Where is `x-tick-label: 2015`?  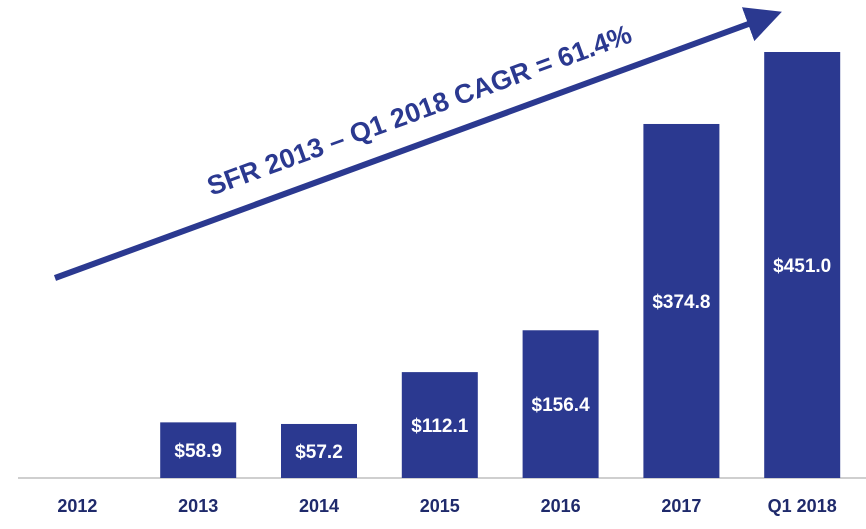
x-tick-label: 2015 is located at coordinates (440, 506).